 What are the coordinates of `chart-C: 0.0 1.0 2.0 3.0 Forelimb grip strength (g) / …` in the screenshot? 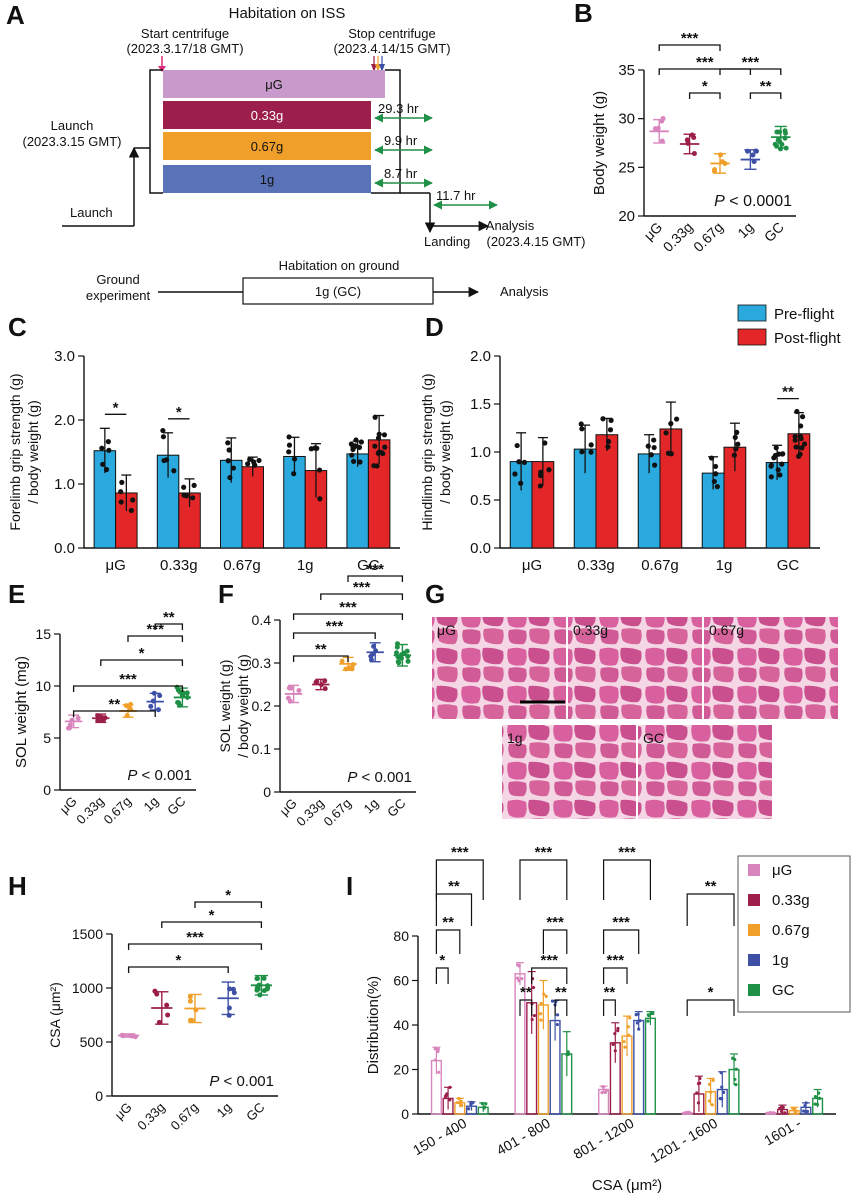 It's located at (203, 461).